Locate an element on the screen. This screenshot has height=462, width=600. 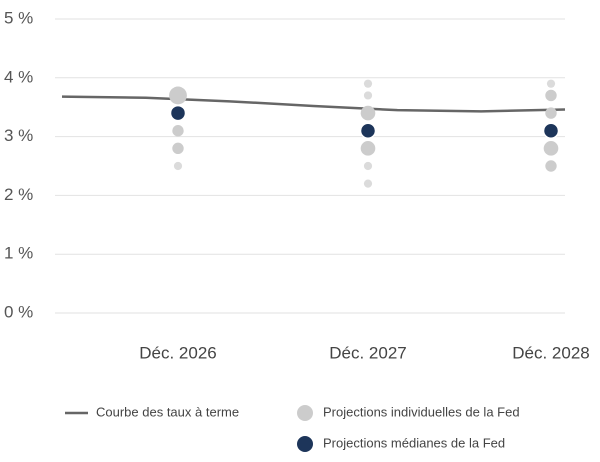
y-tick-label: 4 % is located at coordinates (18, 76).